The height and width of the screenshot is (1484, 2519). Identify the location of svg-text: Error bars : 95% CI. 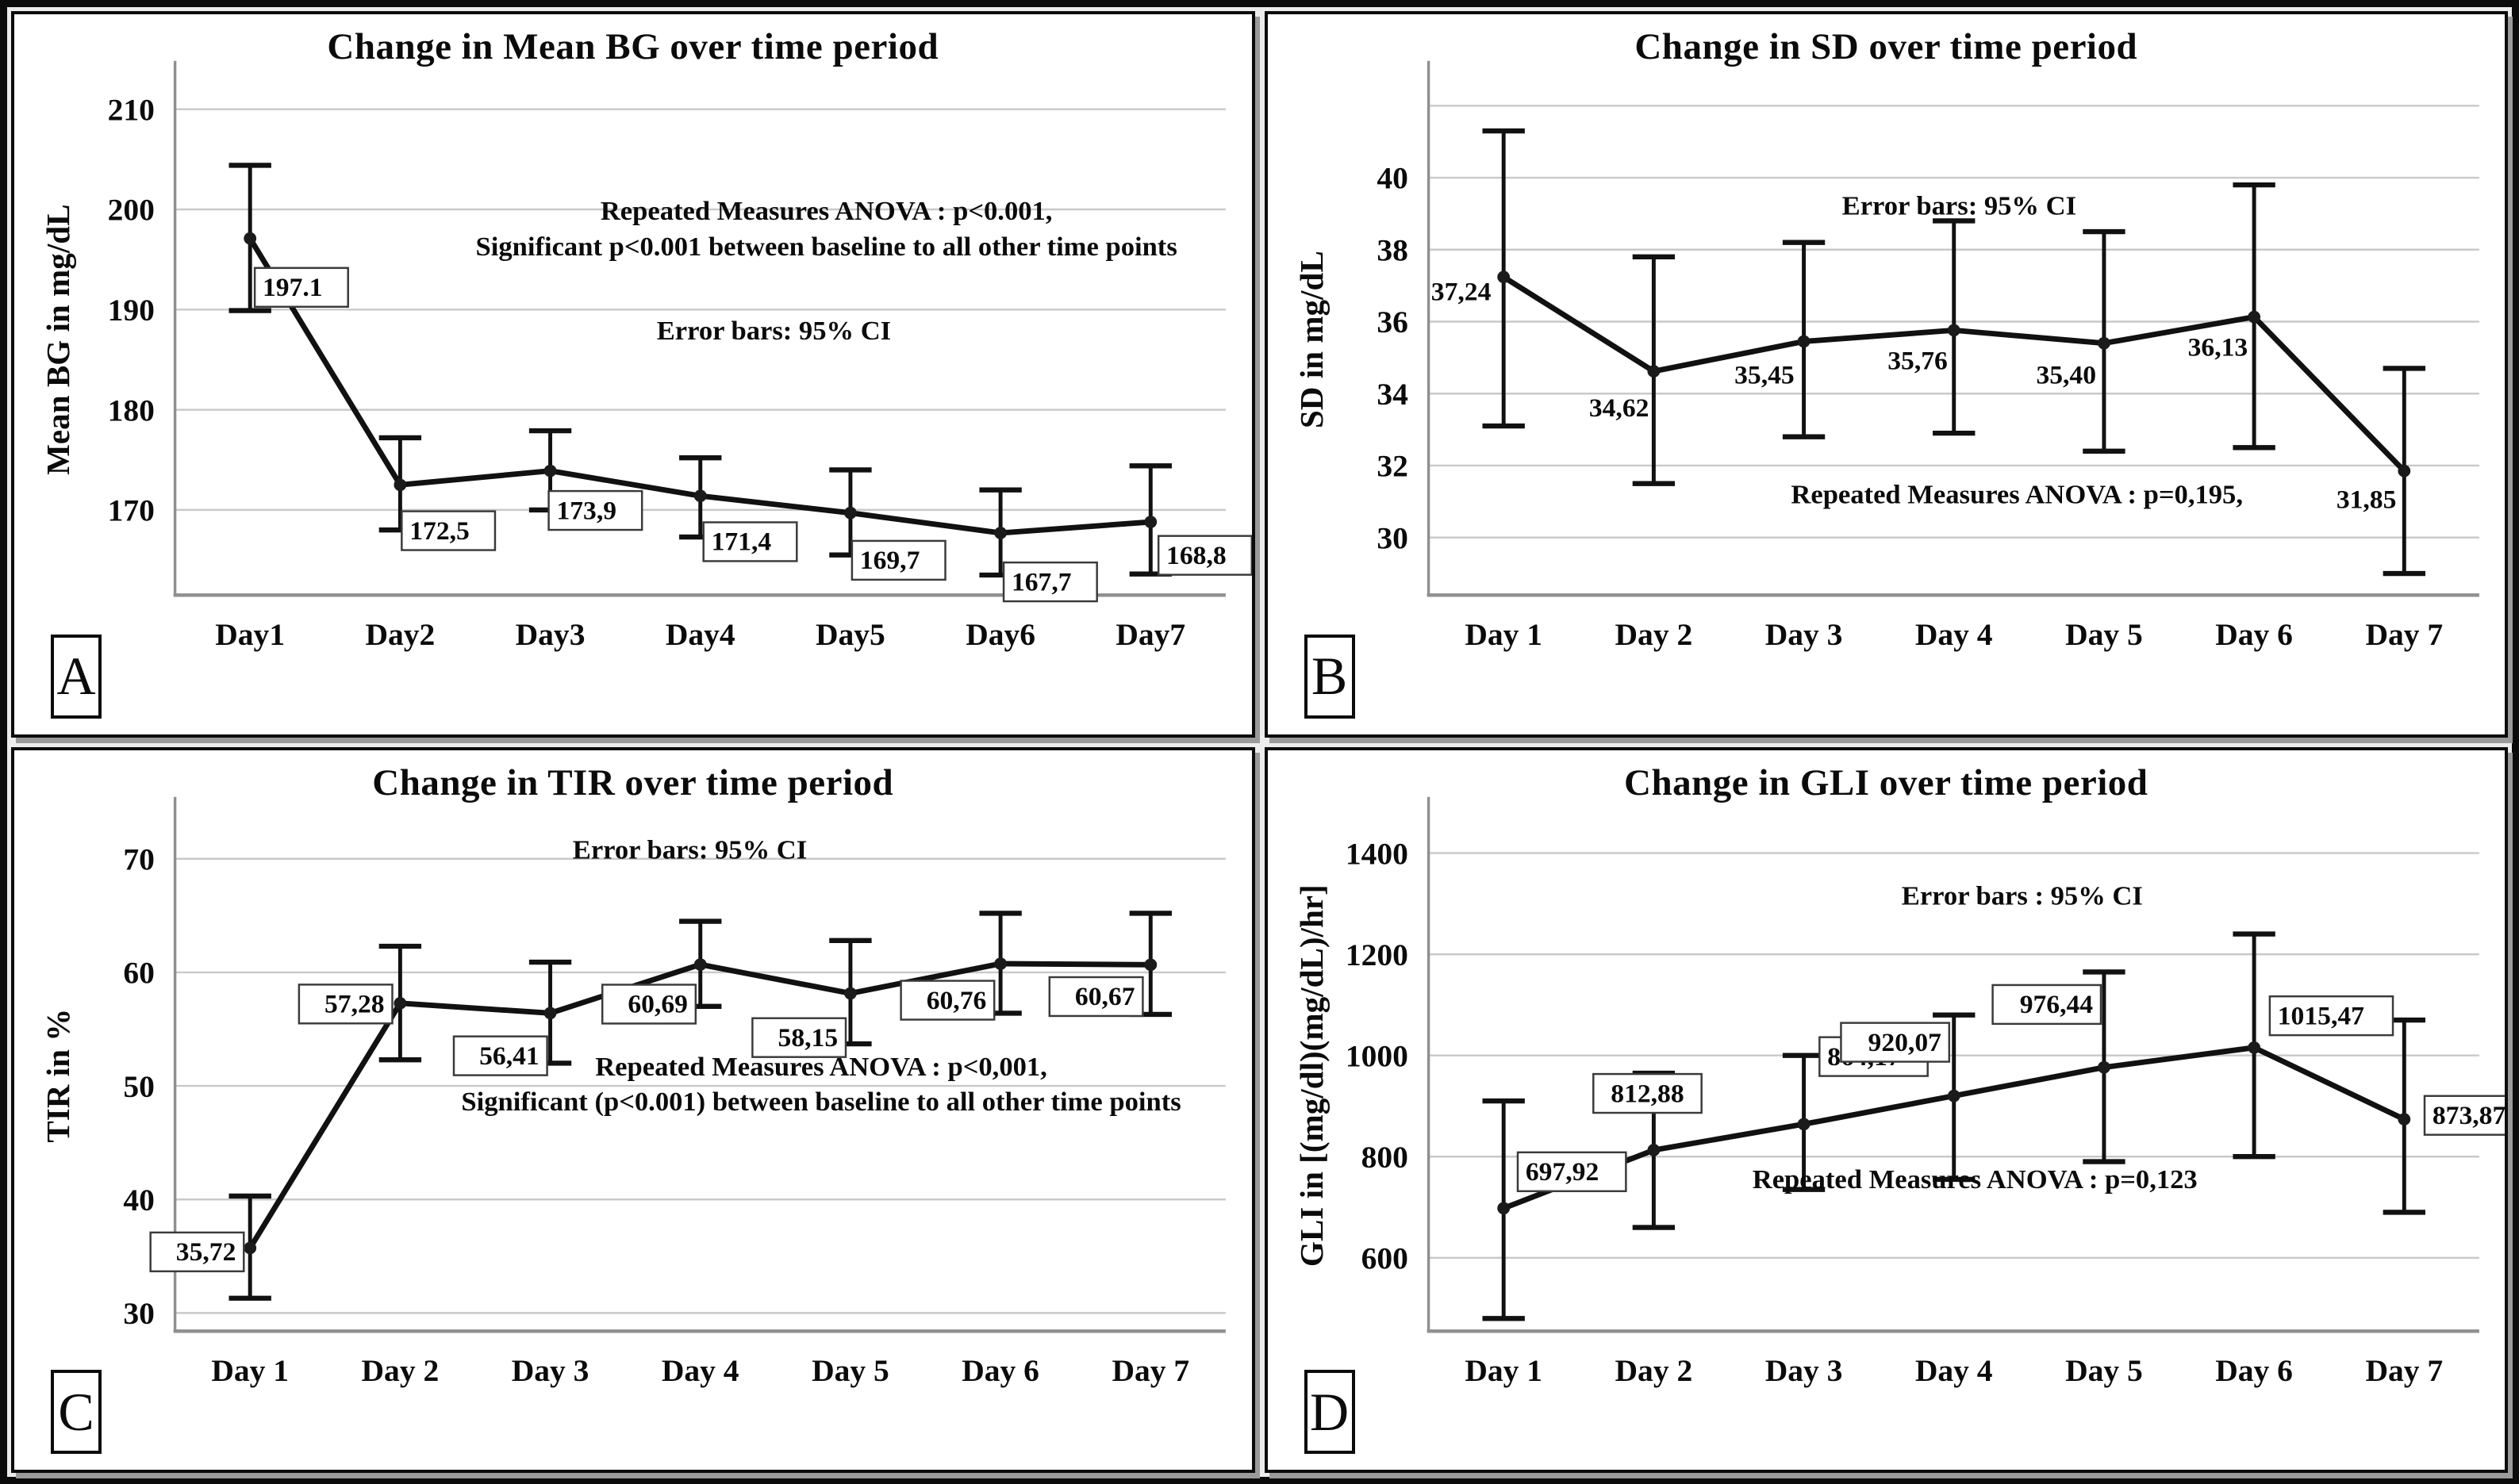
(2022, 895).